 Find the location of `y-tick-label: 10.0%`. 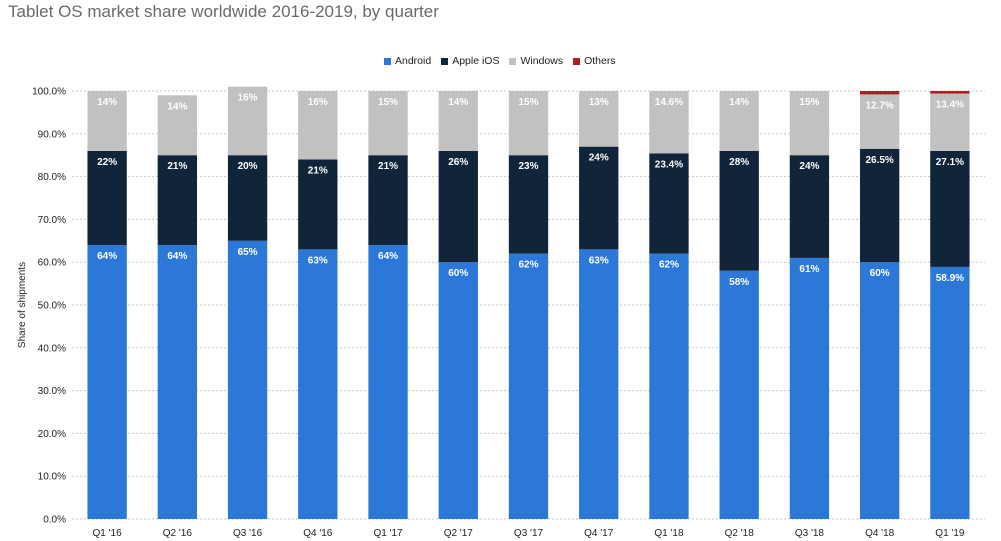

y-tick-label: 10.0% is located at coordinates (52, 477).